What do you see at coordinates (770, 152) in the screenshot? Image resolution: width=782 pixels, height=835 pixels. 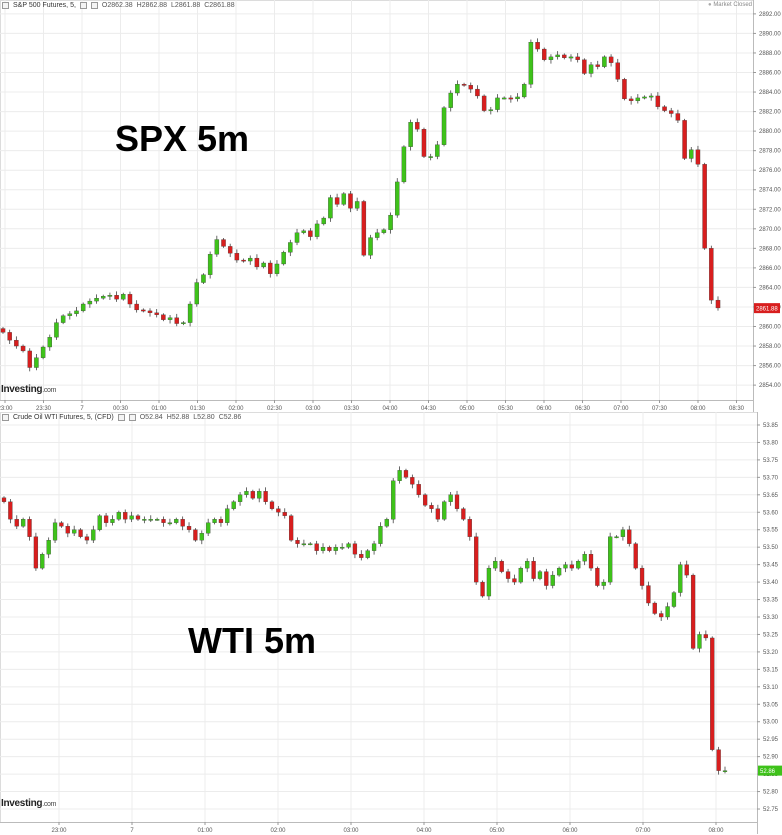 I see `y-tick-label: 2878.00` at bounding box center [770, 152].